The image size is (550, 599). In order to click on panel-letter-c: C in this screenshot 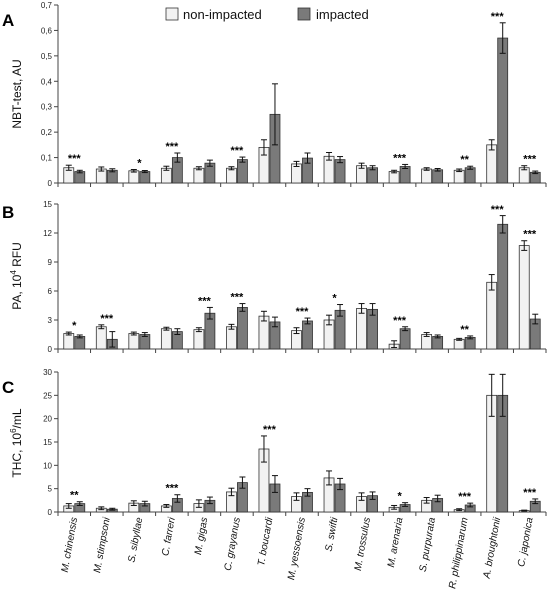, I will do `click(8, 387)`.